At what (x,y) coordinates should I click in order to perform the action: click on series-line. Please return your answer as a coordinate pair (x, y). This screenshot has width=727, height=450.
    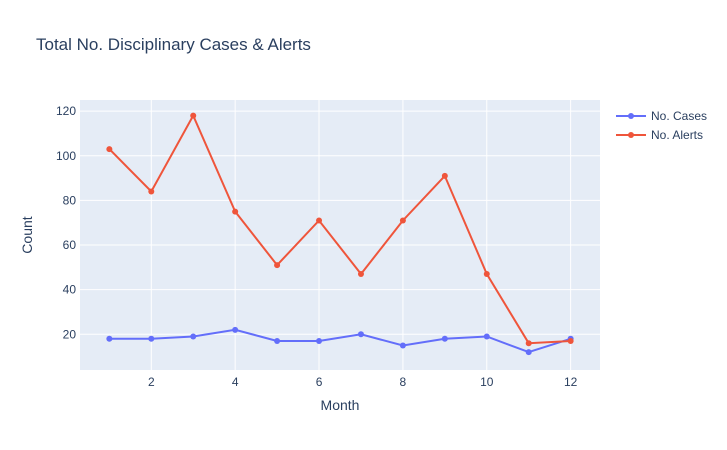
    Looking at the image, I should click on (340, 341).